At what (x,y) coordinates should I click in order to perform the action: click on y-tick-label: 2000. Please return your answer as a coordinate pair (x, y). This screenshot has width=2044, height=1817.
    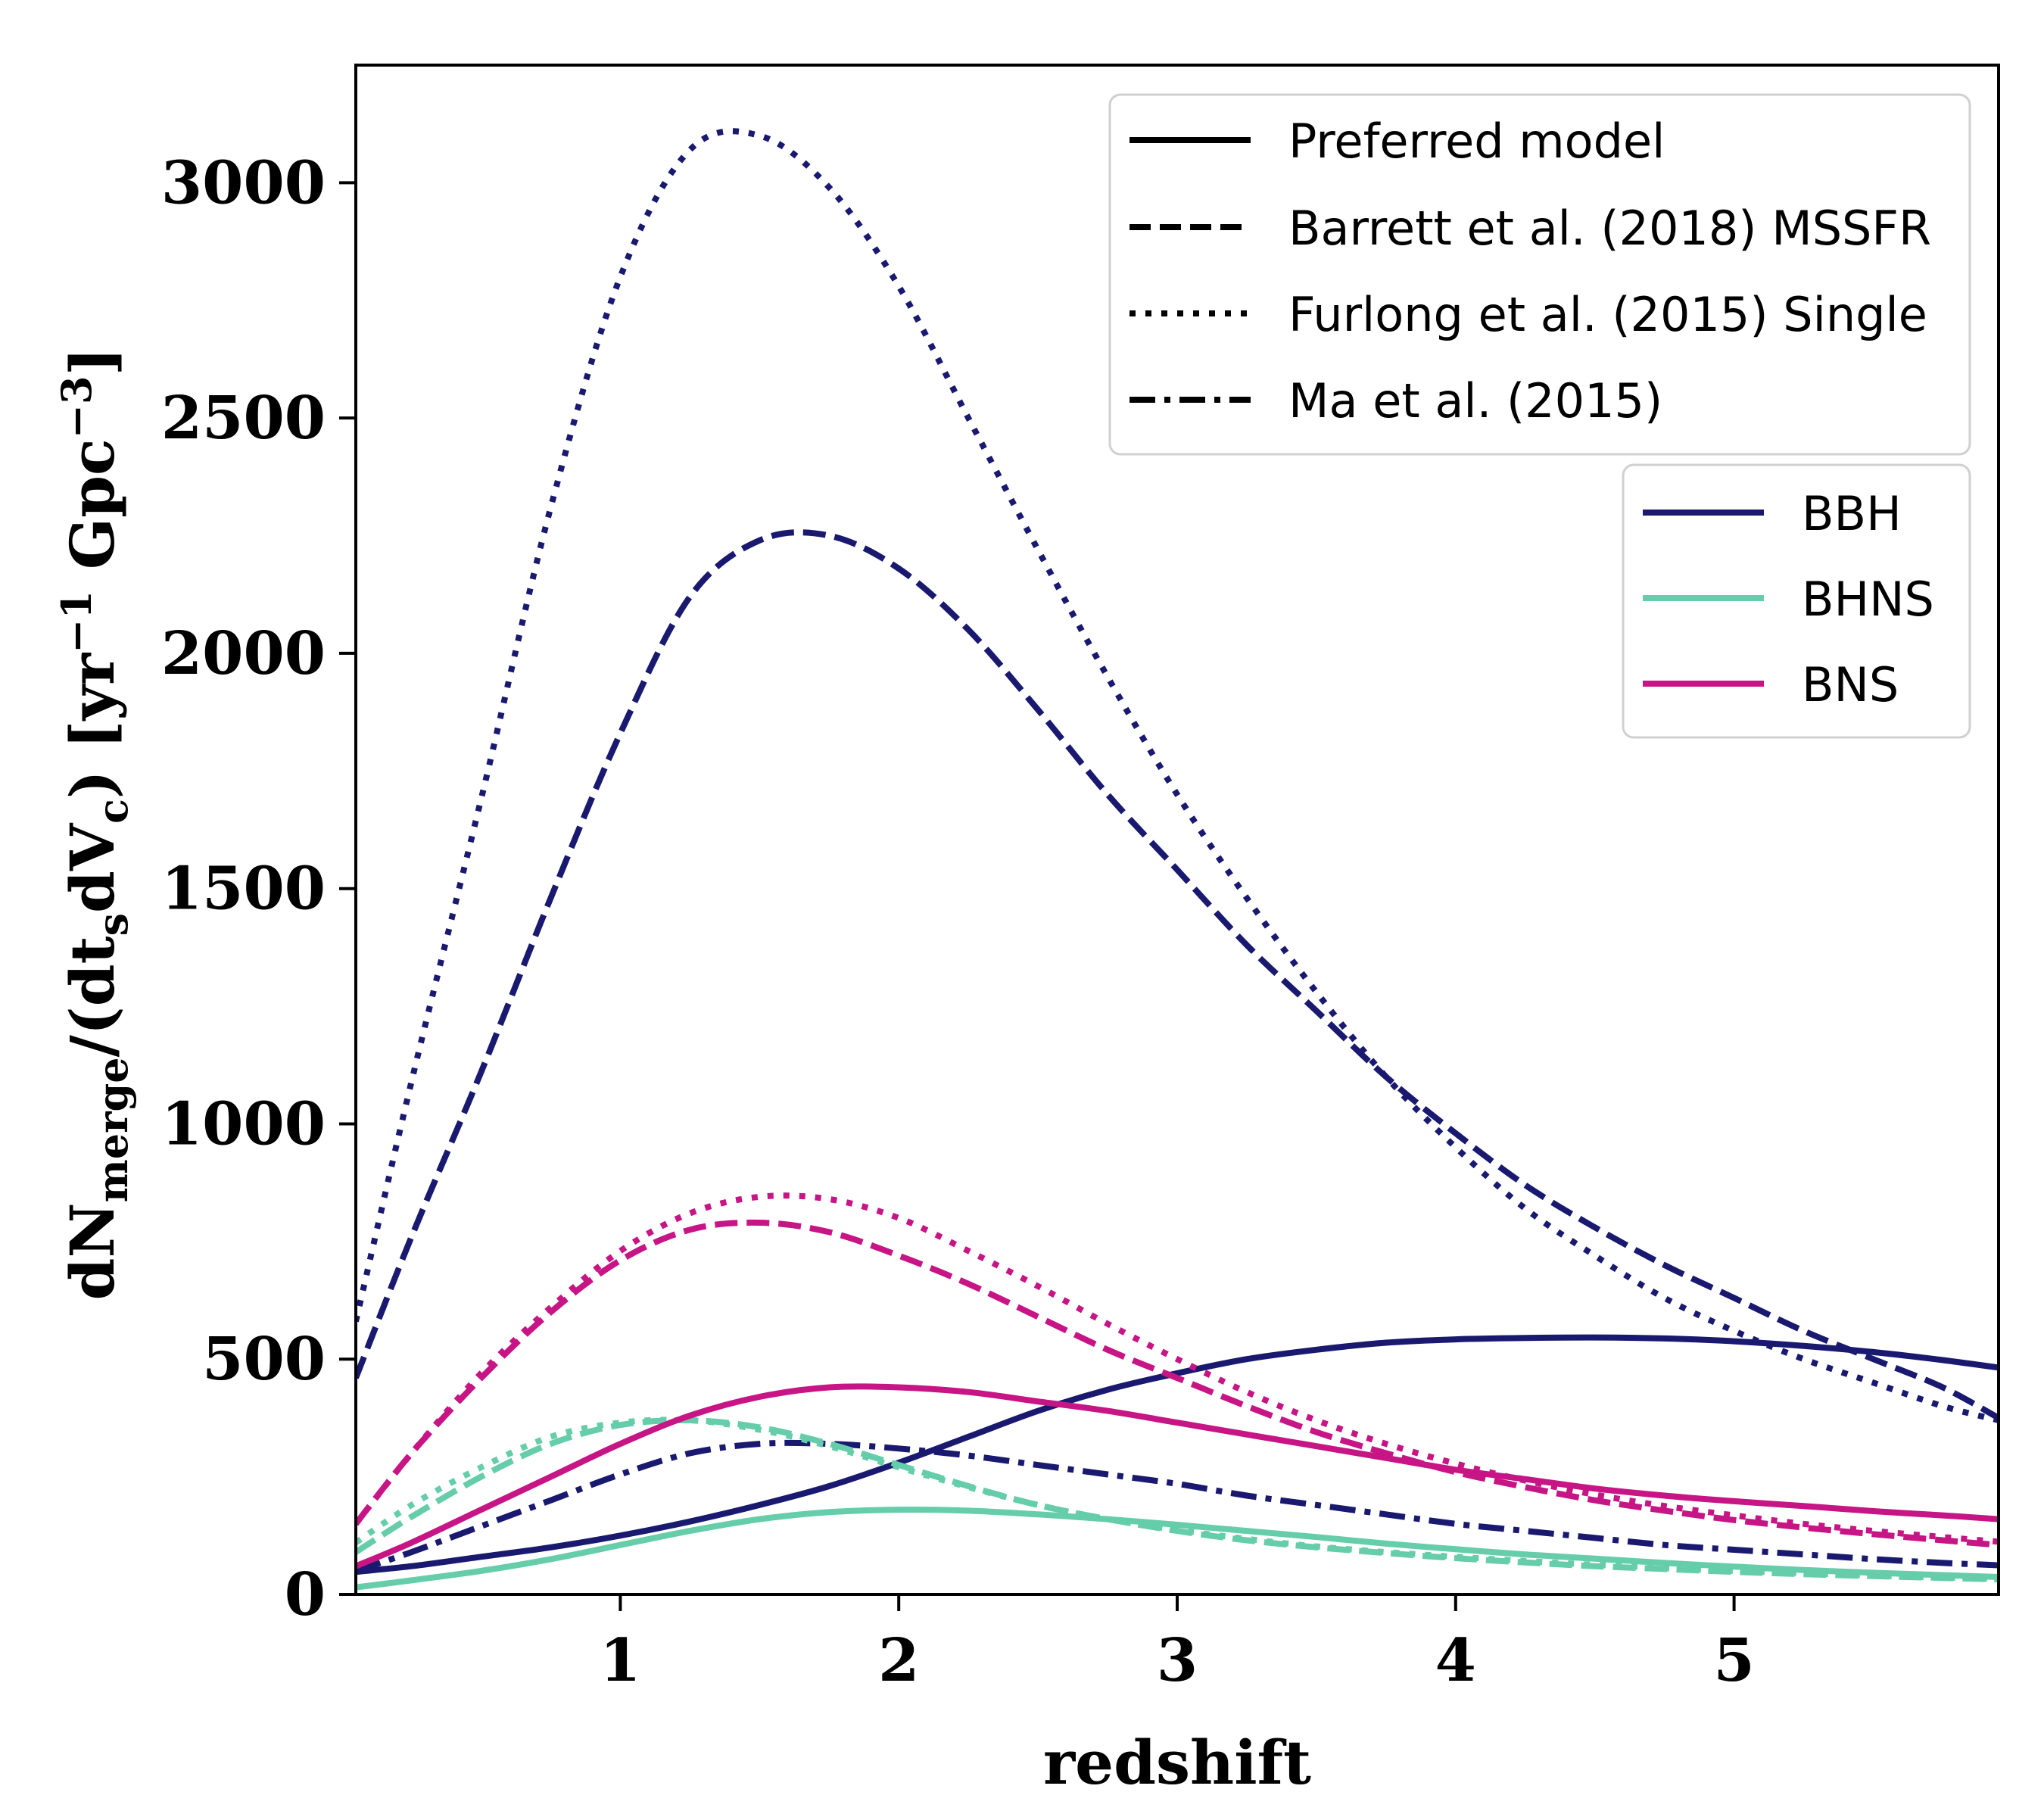
    Looking at the image, I should click on (243, 653).